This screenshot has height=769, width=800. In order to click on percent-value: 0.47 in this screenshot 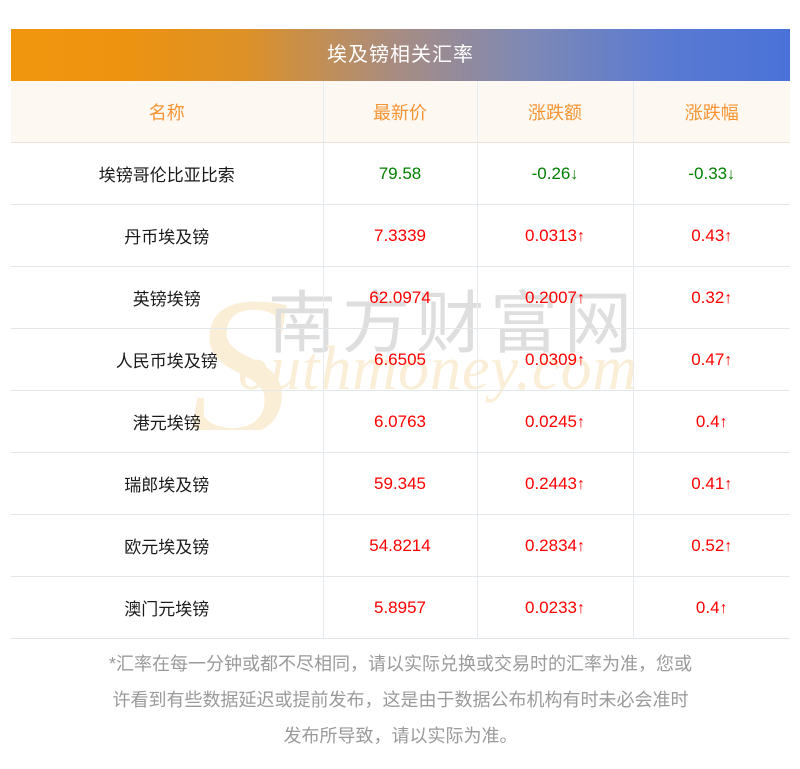, I will do `click(708, 359)`.